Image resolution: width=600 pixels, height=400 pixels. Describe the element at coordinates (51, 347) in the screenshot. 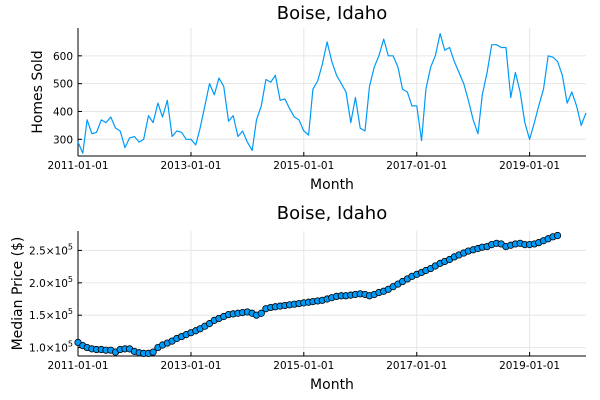

I see `y-tick-label: 1.0×10⁵` at that location.